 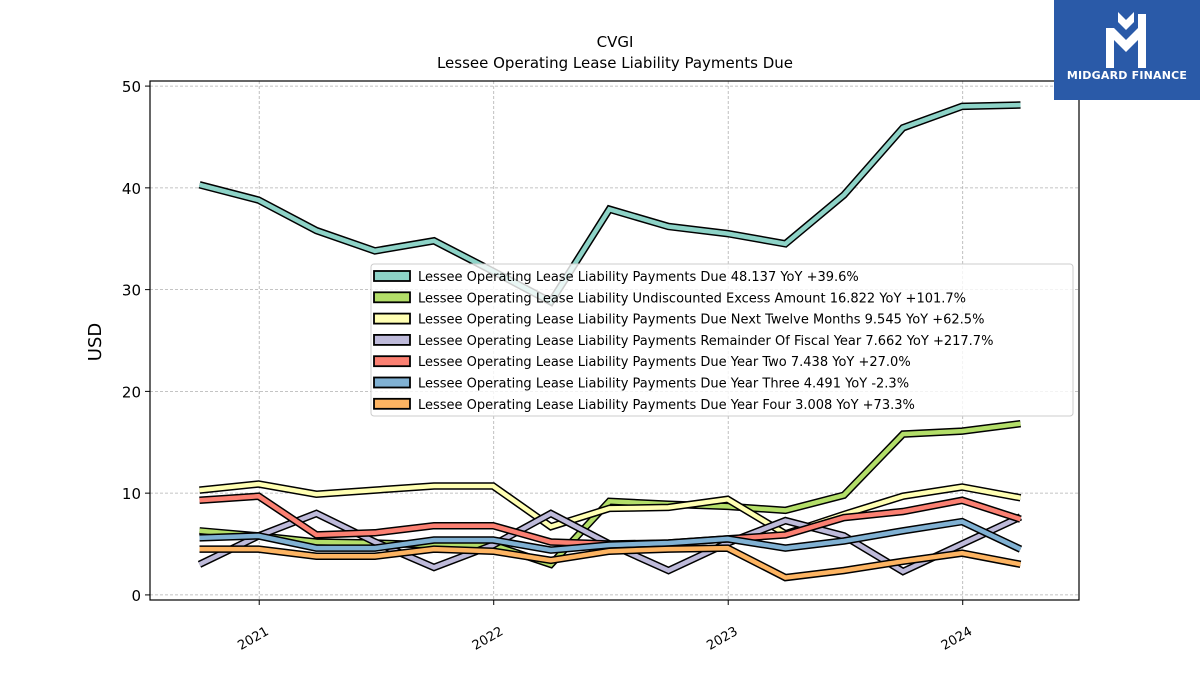 I want to click on midgard-finance-logo: MIDGARD FINANCE, so click(x=1127, y=50).